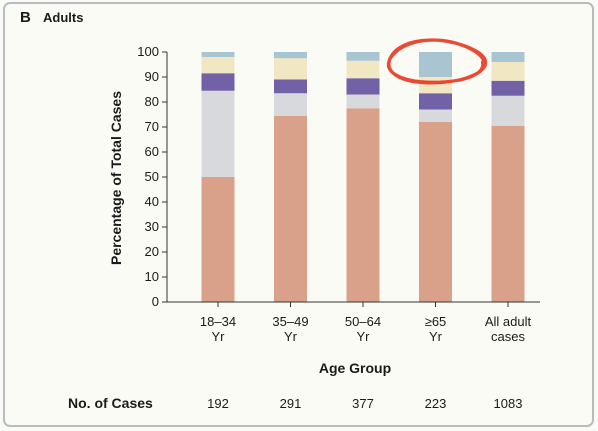 The height and width of the screenshot is (431, 598). Describe the element at coordinates (152, 76) in the screenshot. I see `y-tick-label: 90` at that location.